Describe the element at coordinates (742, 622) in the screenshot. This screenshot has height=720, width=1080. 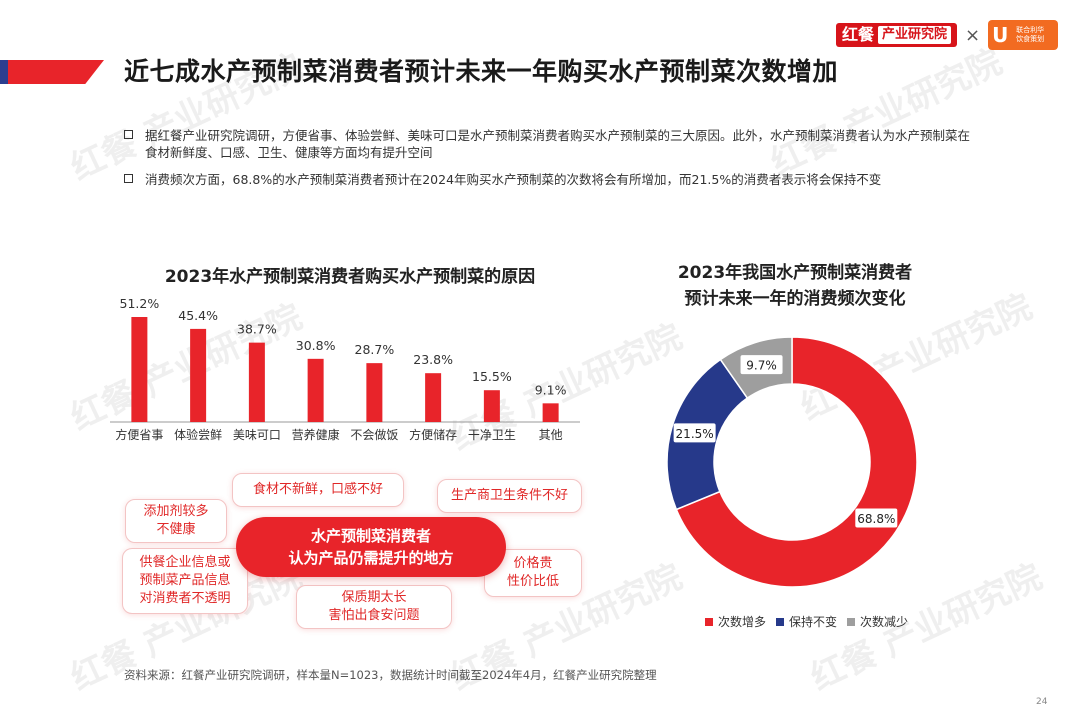
I see `legend-label: 次数增多` at that location.